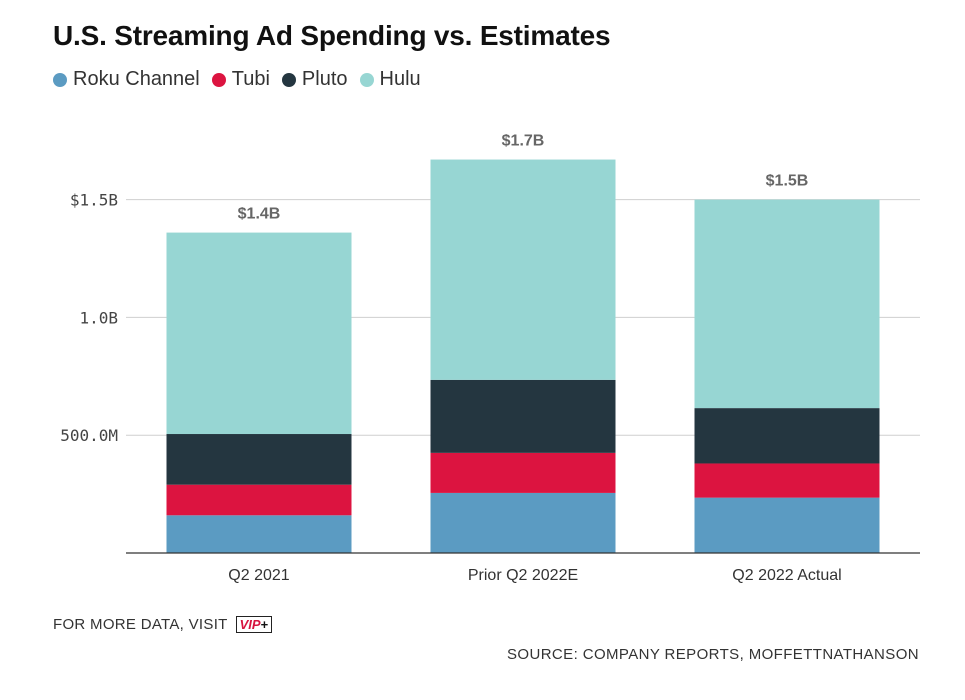  Describe the element at coordinates (786, 575) in the screenshot. I see `x-tick-label: Q2 2022 Actual` at that location.